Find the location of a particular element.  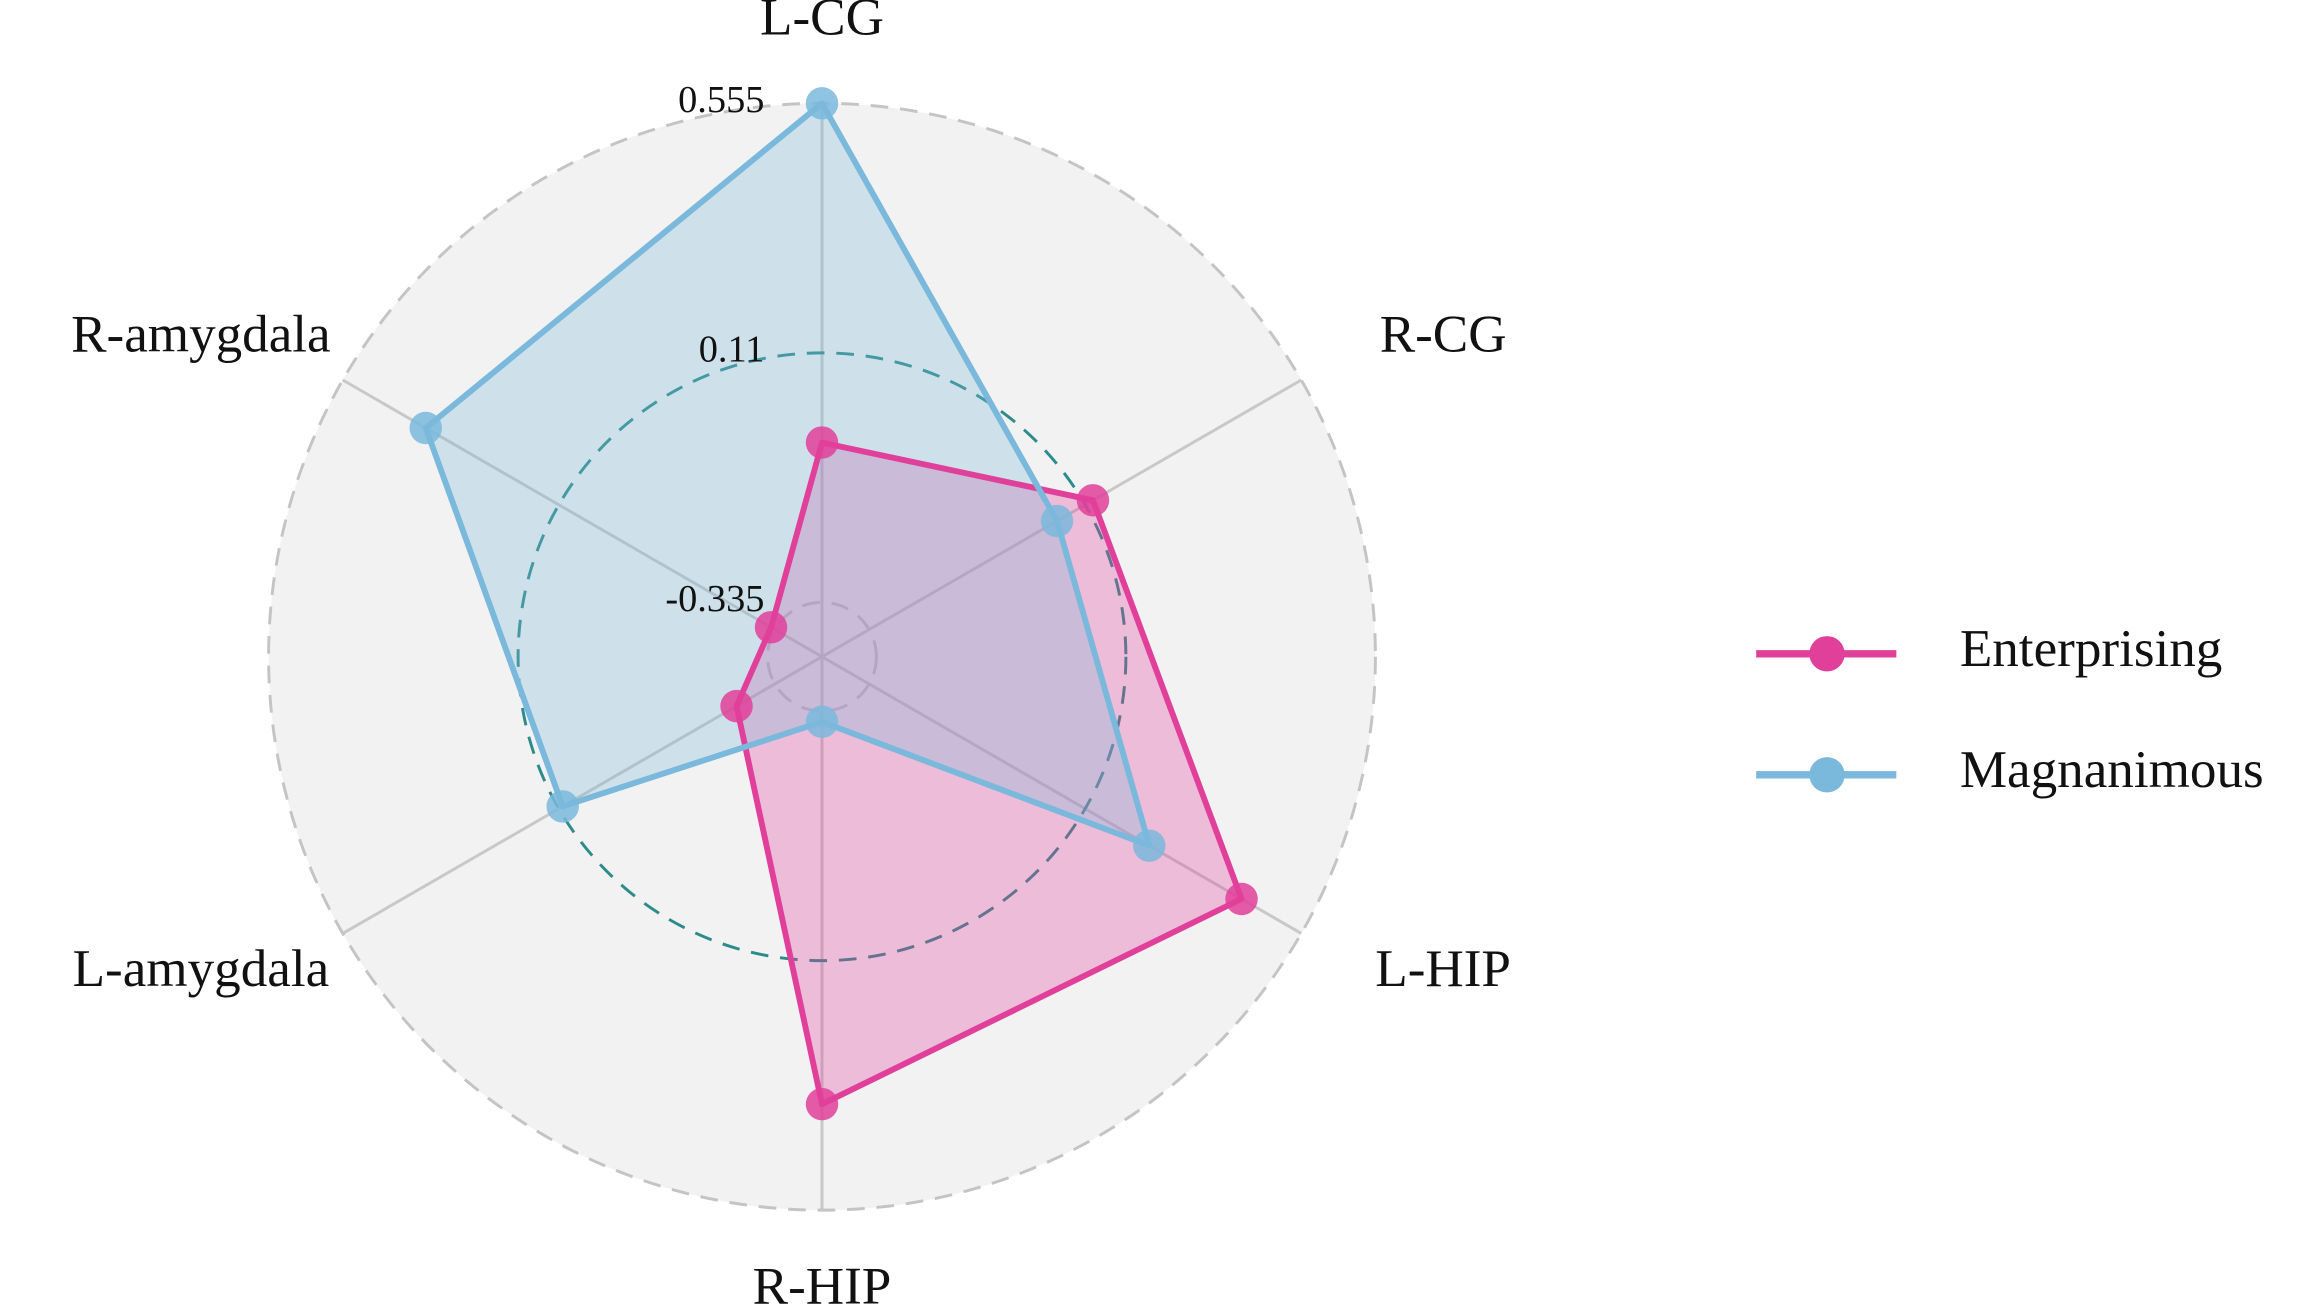

series-area is located at coordinates (989, 773).